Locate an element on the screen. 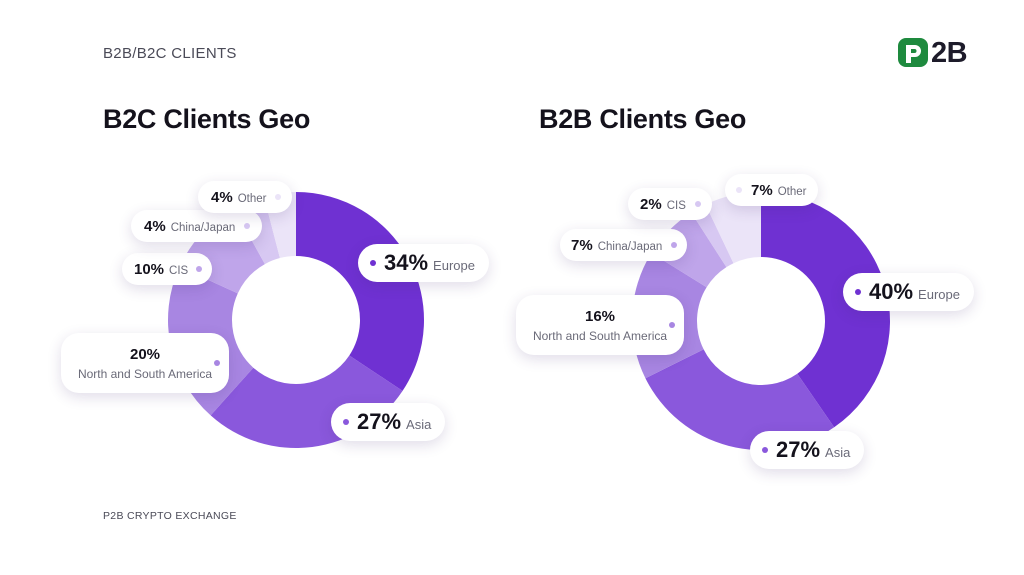  b2b-callout-china-japan: 7% China/Japan is located at coordinates (624, 245).